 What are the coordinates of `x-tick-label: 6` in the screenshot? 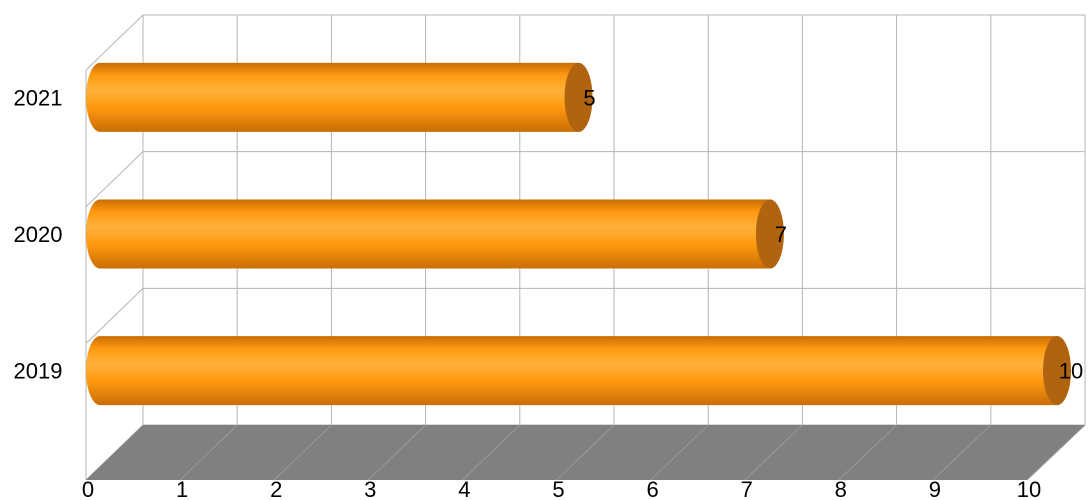 It's located at (652, 488).